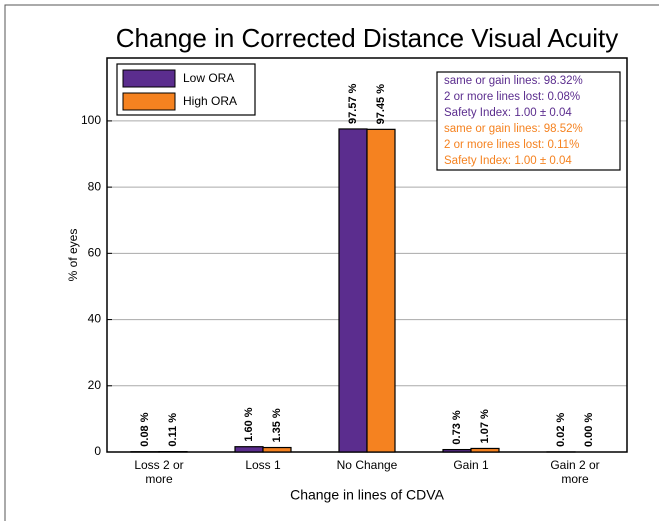 This screenshot has width=659, height=526. What do you see at coordinates (159, 472) in the screenshot?
I see `x-tick-label: Loss 2 or more` at bounding box center [159, 472].